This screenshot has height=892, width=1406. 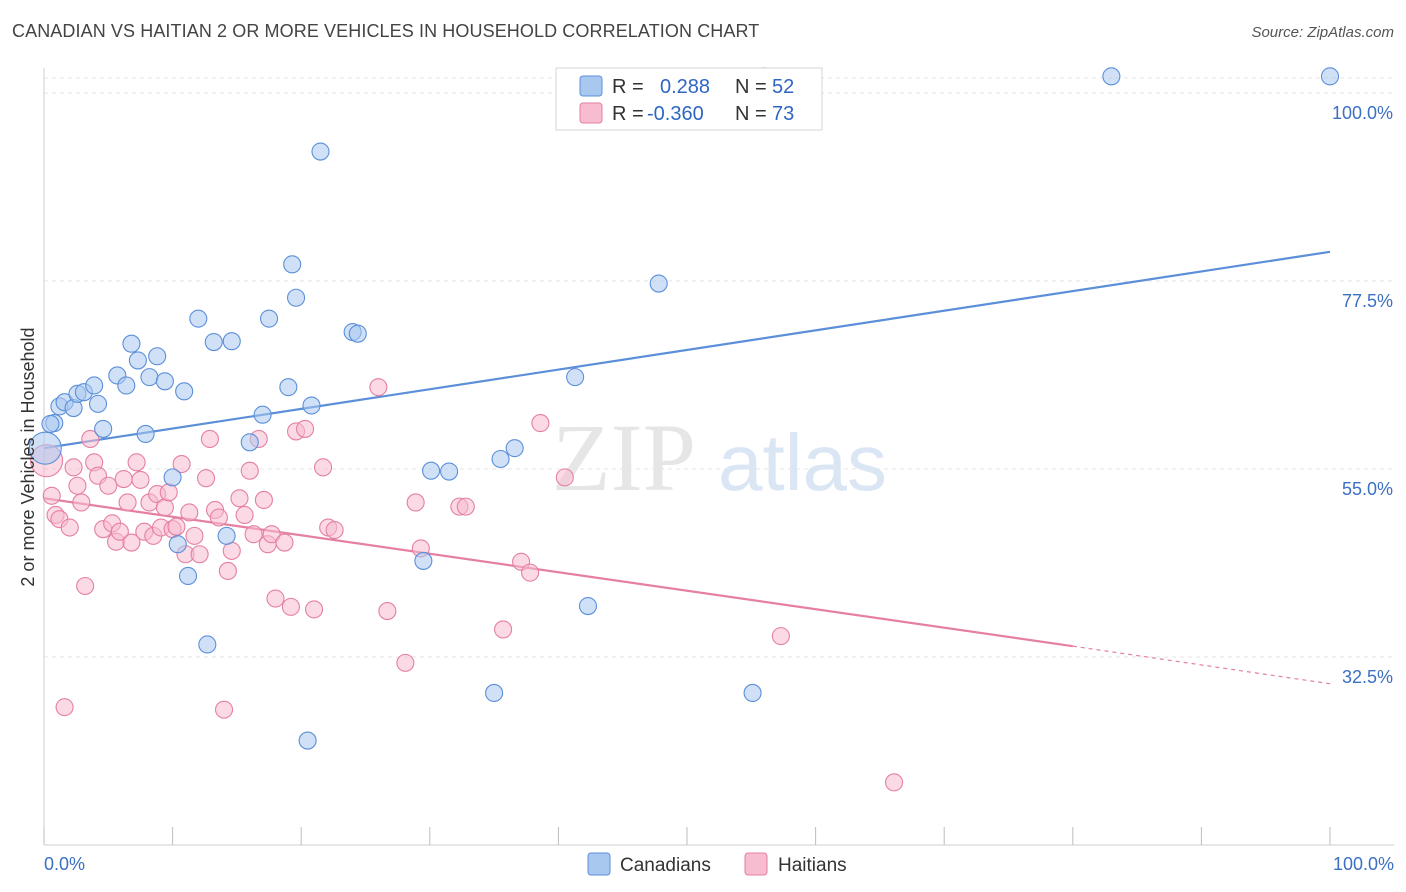 What do you see at coordinates (28, 456) in the screenshot?
I see `y-axis-label: 2 or more Vehicles in Household` at bounding box center [28, 456].